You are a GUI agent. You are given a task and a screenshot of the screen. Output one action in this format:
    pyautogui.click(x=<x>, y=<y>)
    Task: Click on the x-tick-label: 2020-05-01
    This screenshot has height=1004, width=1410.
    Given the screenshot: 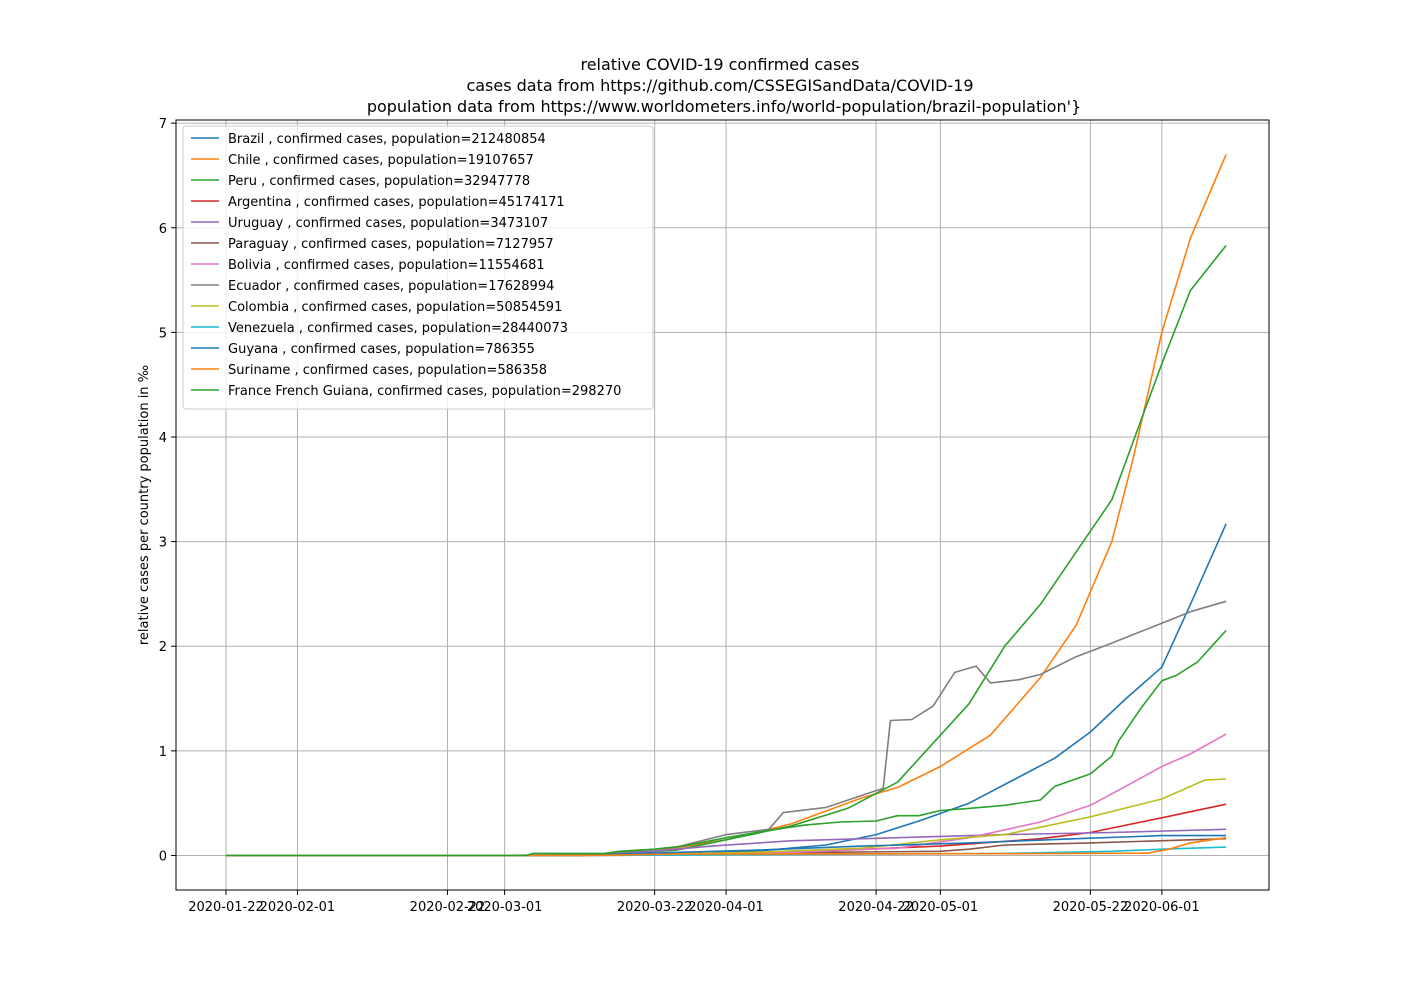 What is the action you would take?
    pyautogui.click(x=941, y=907)
    